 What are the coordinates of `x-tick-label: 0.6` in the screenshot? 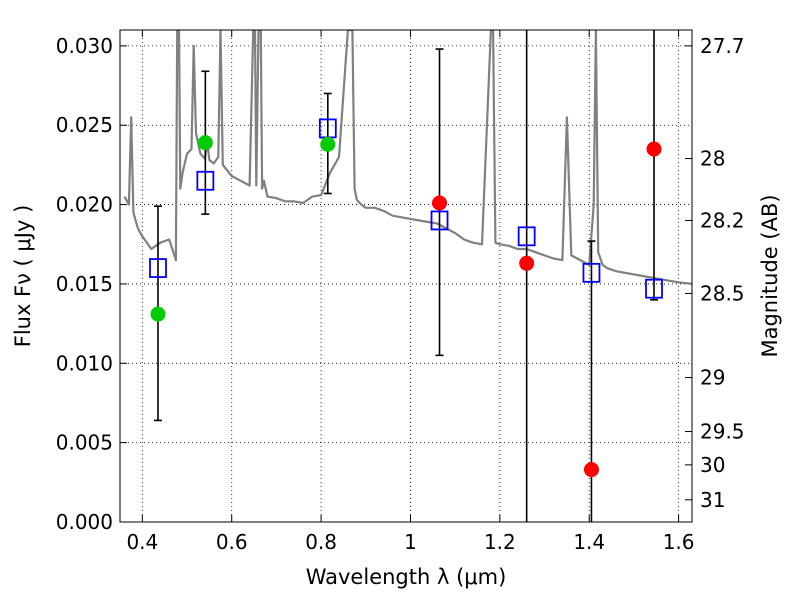 It's located at (232, 542).